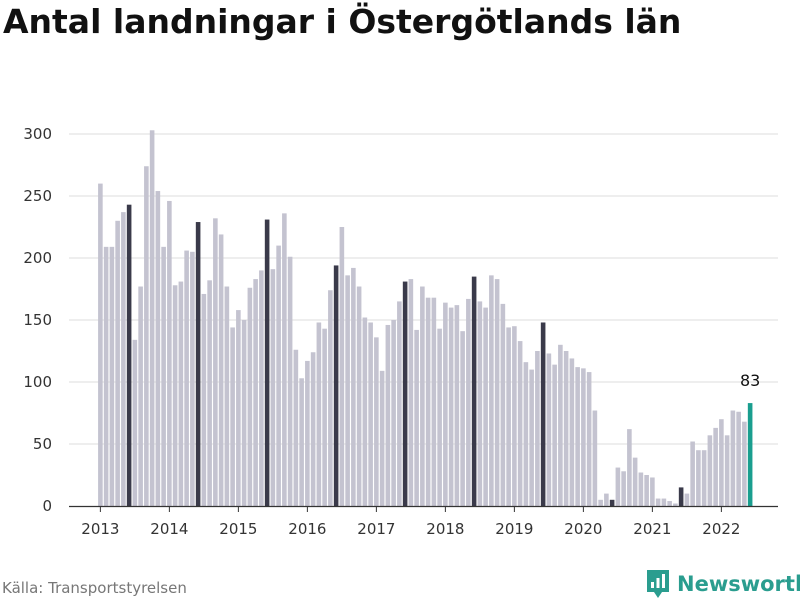  Describe the element at coordinates (652, 529) in the screenshot. I see `x-tick-label: 2021` at that location.